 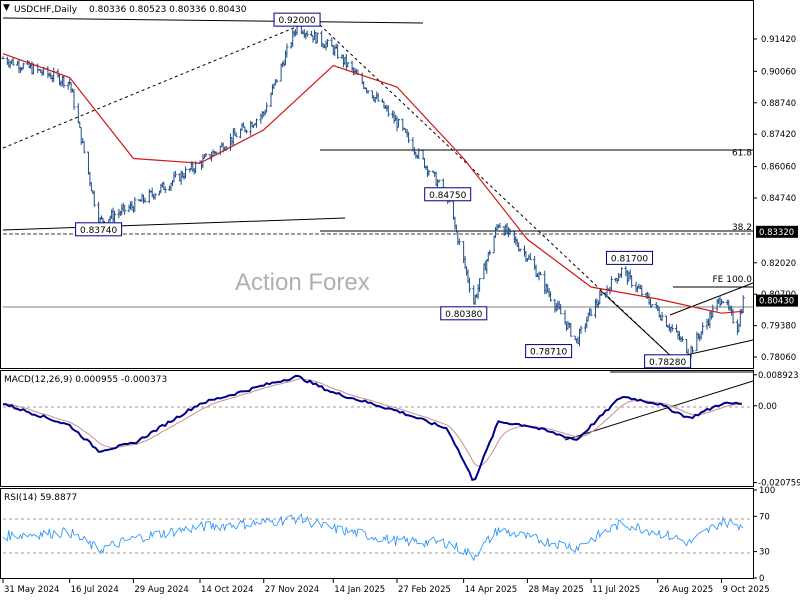 What do you see at coordinates (463, 315) in the screenshot?
I see `swing-price-text: 0.80380` at bounding box center [463, 315].